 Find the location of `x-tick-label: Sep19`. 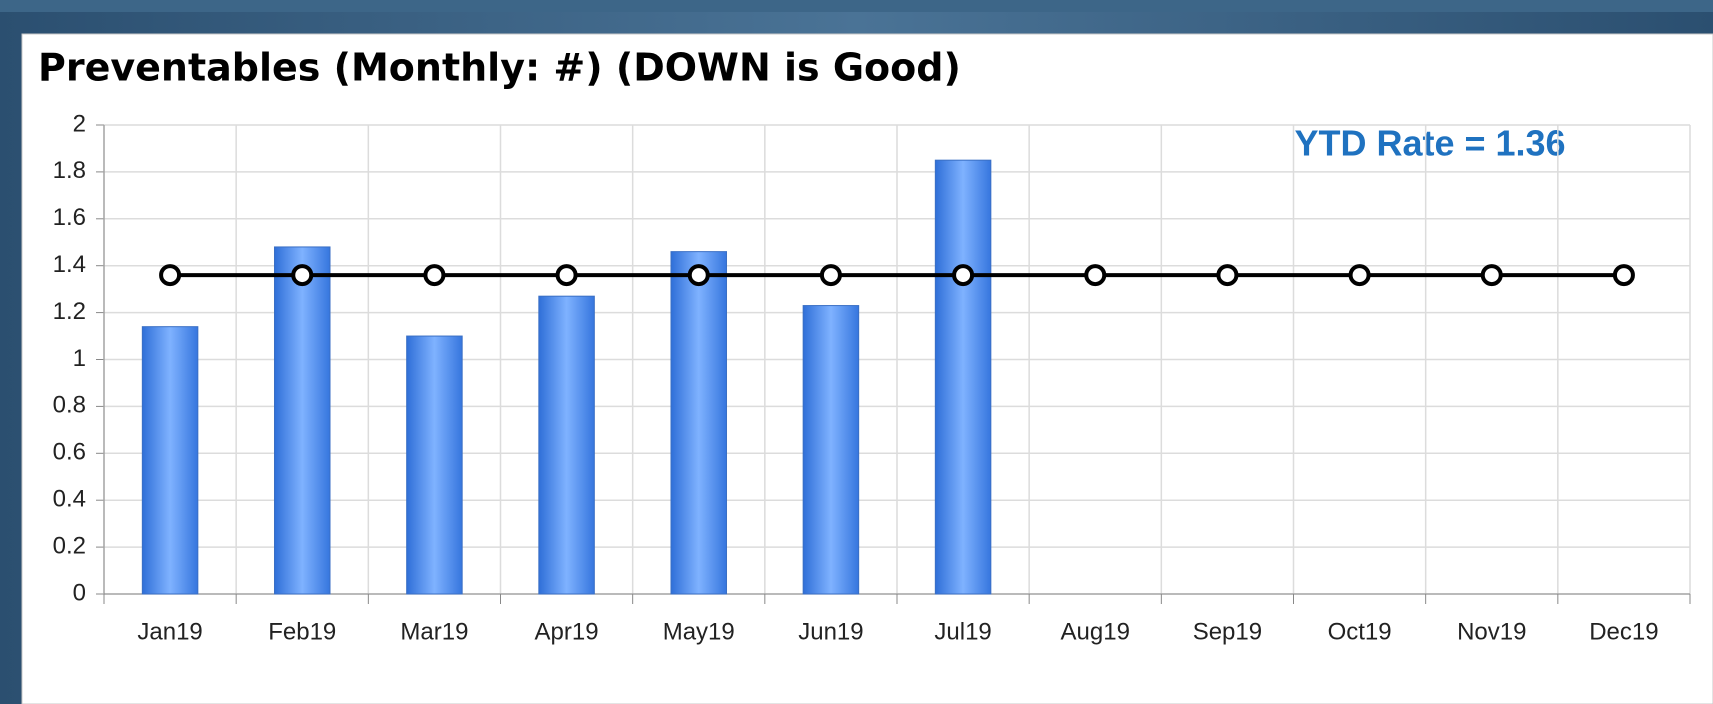

x-tick-label: Sep19 is located at coordinates (1227, 631).